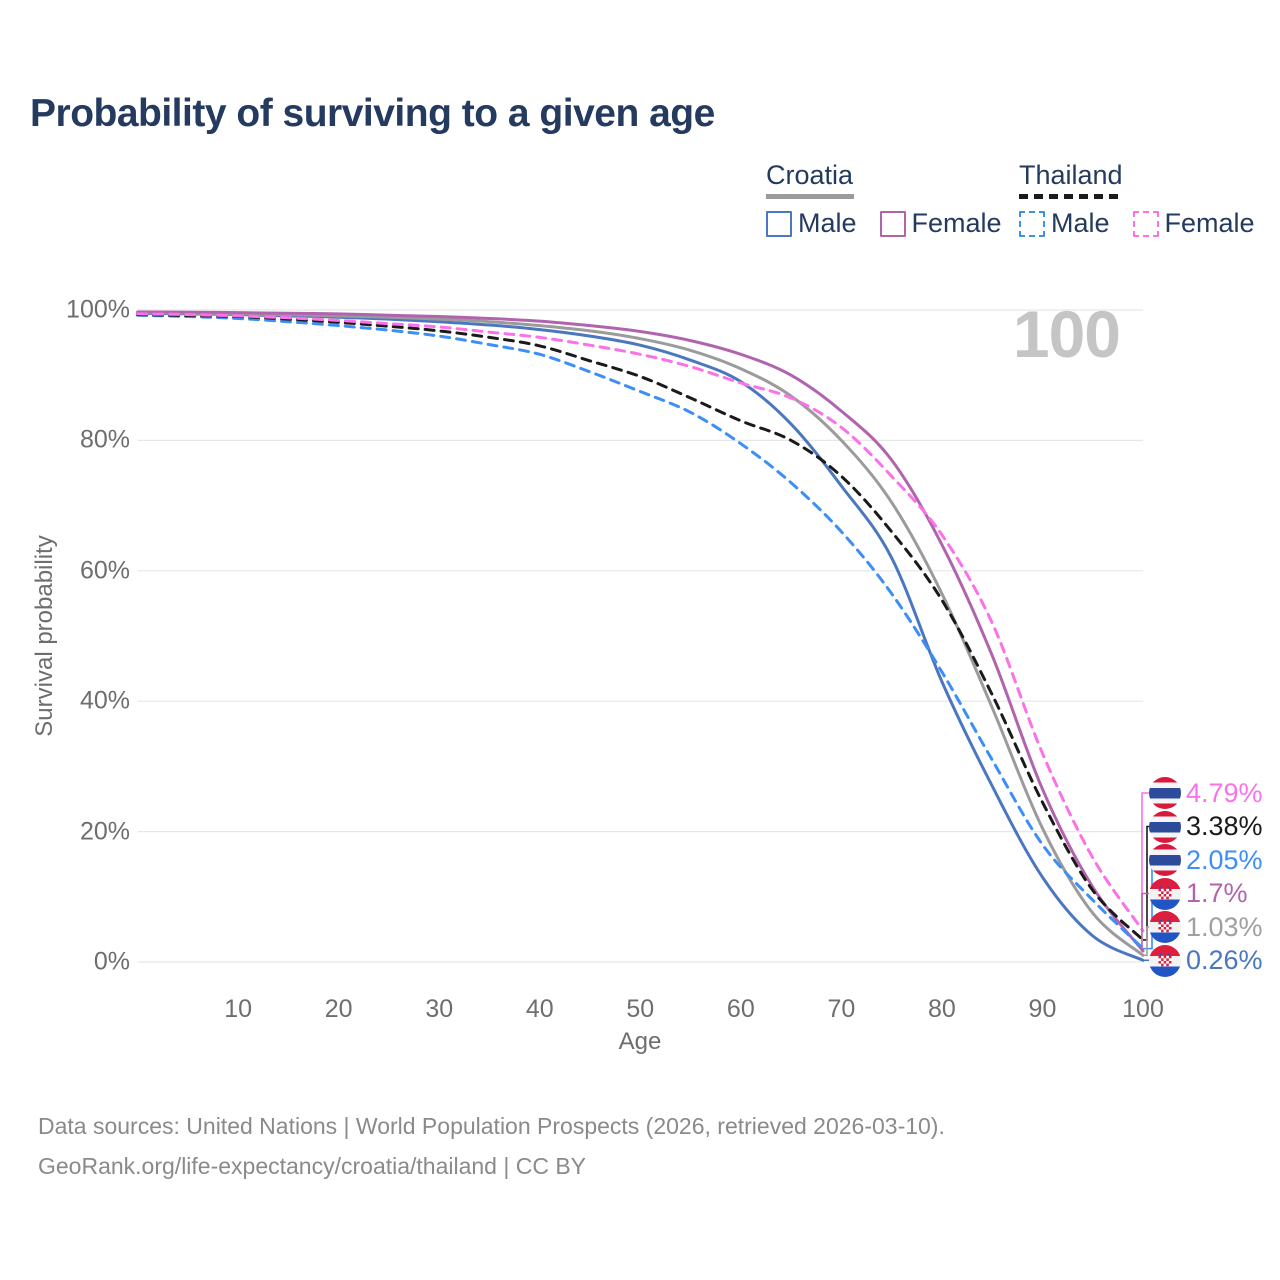 This screenshot has width=1280, height=1280. I want to click on legend-swatch-croatia-male, so click(779, 223).